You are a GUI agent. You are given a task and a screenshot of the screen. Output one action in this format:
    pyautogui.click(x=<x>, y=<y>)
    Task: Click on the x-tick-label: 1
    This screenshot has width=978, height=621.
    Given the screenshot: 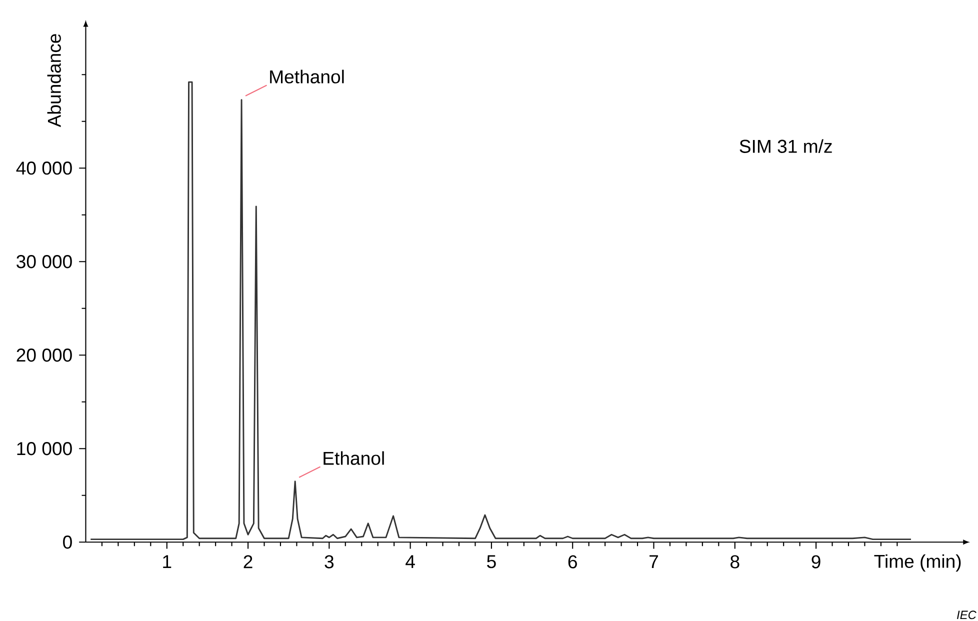 What is the action you would take?
    pyautogui.click(x=167, y=561)
    